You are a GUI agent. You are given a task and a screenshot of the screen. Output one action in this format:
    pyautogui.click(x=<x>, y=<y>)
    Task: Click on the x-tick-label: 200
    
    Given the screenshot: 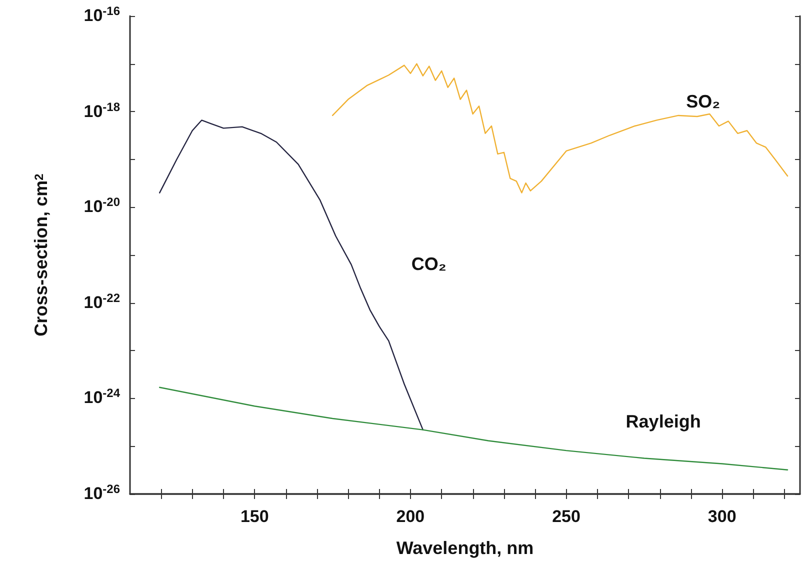 What is the action you would take?
    pyautogui.click(x=410, y=516)
    